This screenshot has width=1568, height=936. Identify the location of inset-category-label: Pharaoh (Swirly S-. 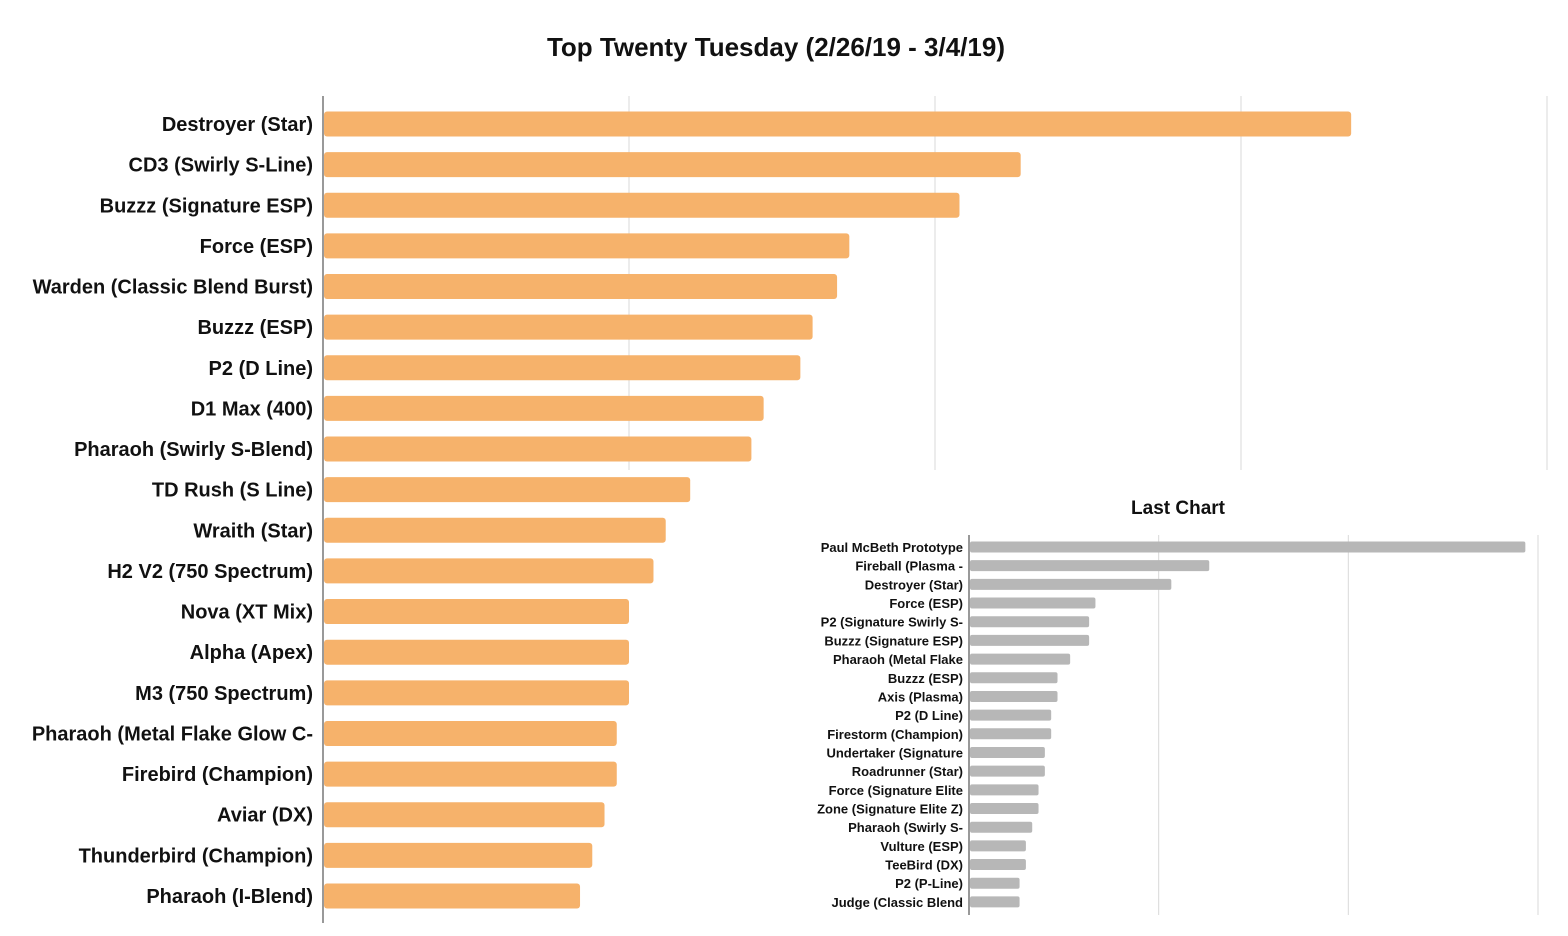
(905, 827).